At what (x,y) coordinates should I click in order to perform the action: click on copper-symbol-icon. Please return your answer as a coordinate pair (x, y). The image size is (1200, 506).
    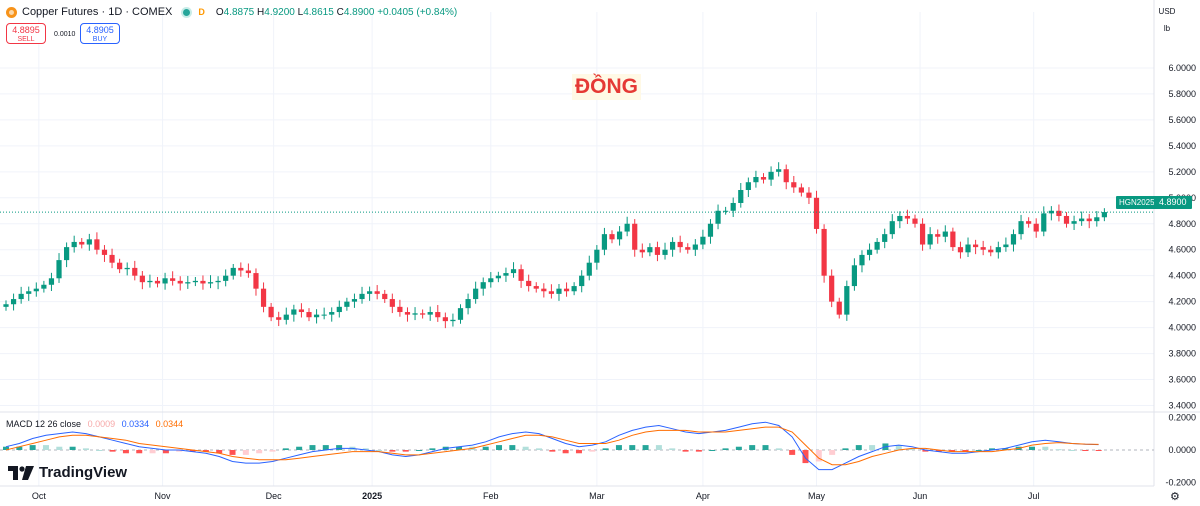
    Looking at the image, I should click on (11, 12).